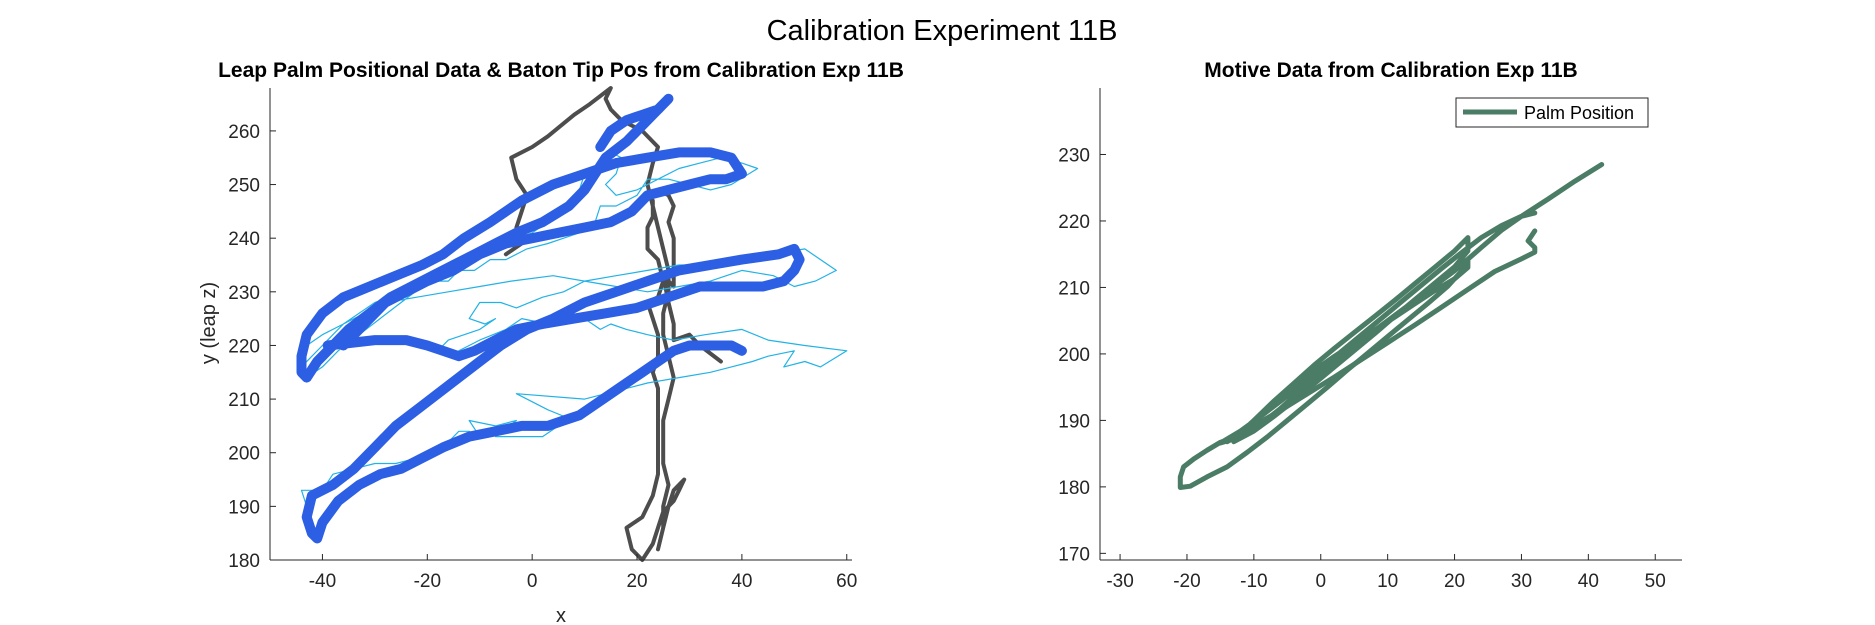  Describe the element at coordinates (1074, 421) in the screenshot. I see `right-plot-ytick-label: 190` at that location.